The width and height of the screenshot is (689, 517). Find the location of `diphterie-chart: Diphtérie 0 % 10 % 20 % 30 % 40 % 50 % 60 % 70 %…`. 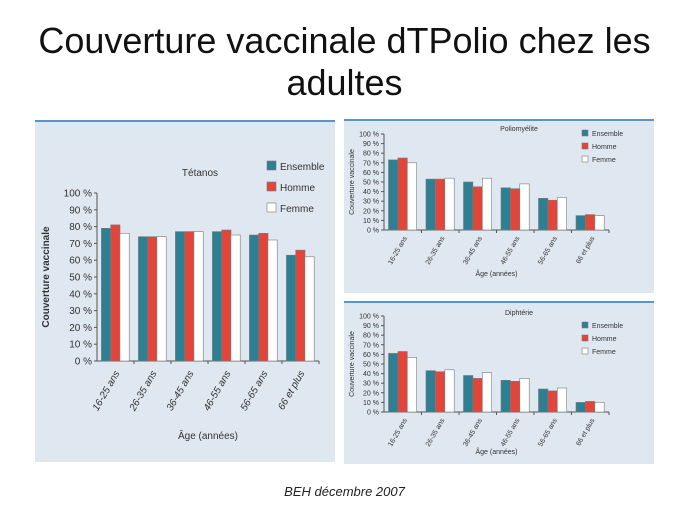

diphterie-chart: Diphtérie 0 % 10 % 20 % 30 % 40 % 50 % 60 % 70 %… is located at coordinates (486, 383).